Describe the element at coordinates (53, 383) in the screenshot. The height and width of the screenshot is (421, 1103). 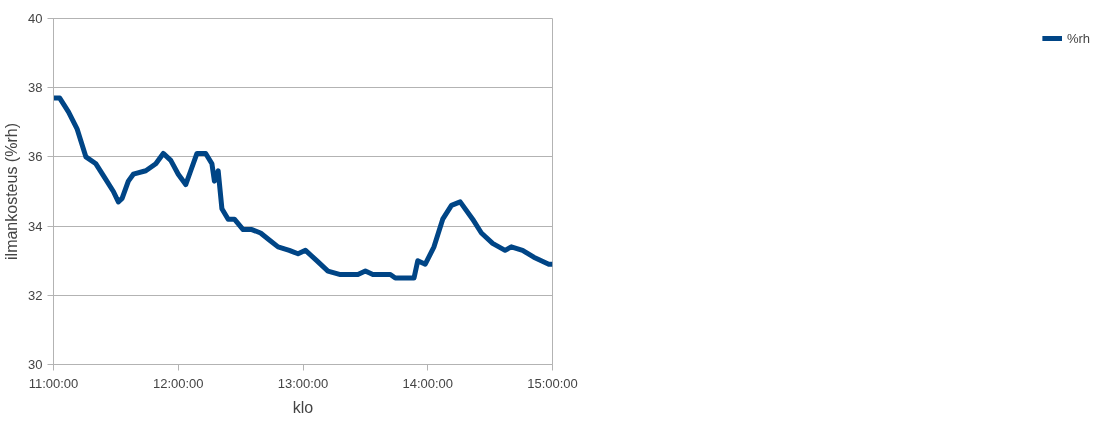
I see `x-tick-label: 11:00:00` at that location.